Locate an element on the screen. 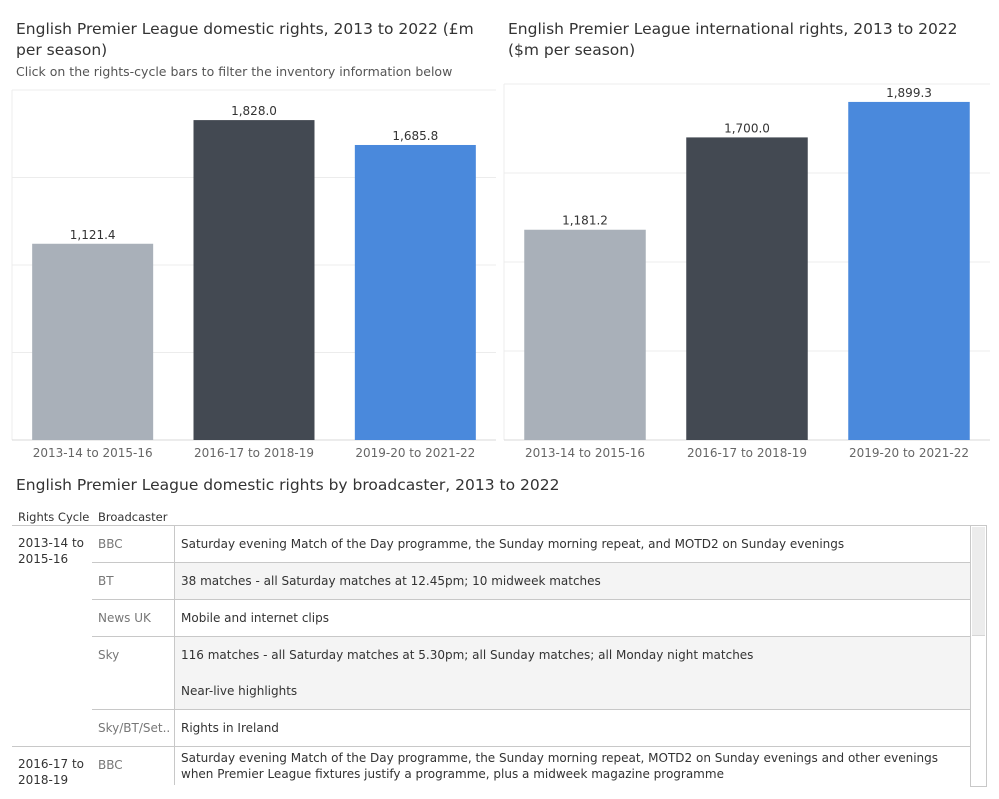 This screenshot has width=999, height=799. table-row: Near-live highlights is located at coordinates (573, 691).